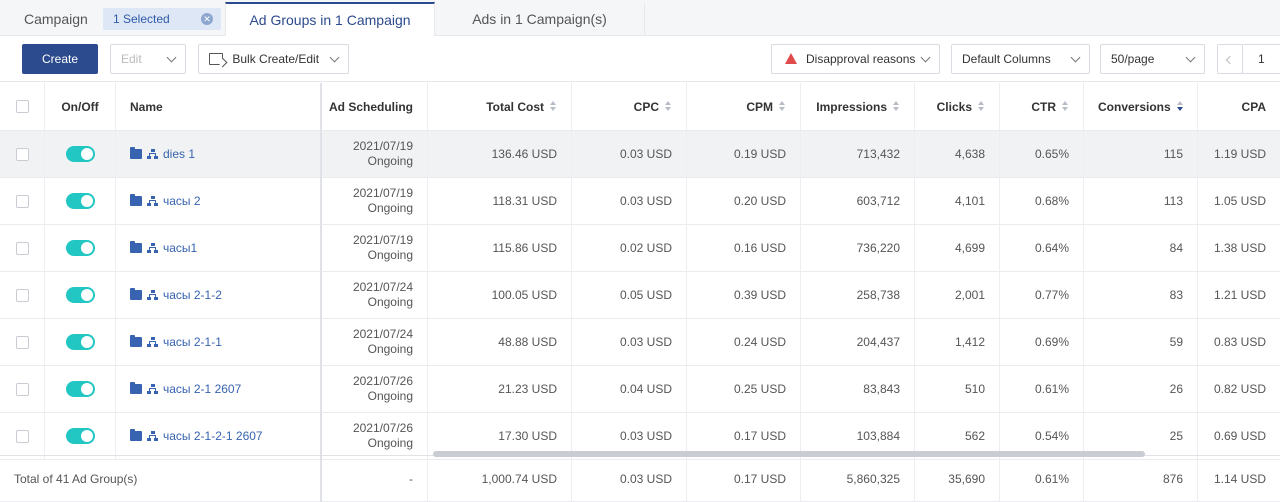  Describe the element at coordinates (500, 106) in the screenshot. I see `header-total-cost: Total Cost` at that location.